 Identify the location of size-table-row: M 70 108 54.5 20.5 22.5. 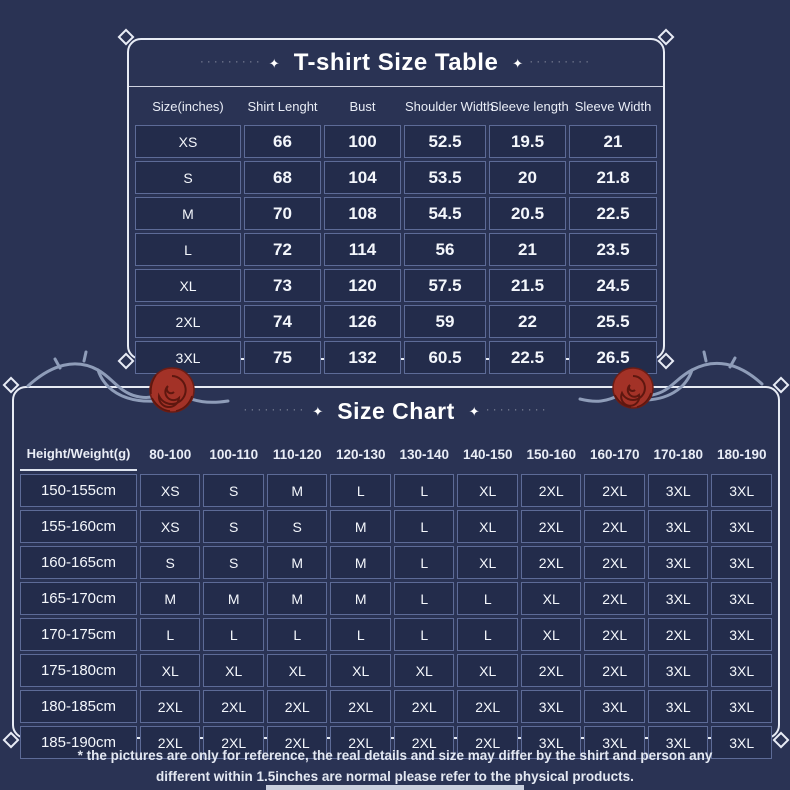
(396, 213).